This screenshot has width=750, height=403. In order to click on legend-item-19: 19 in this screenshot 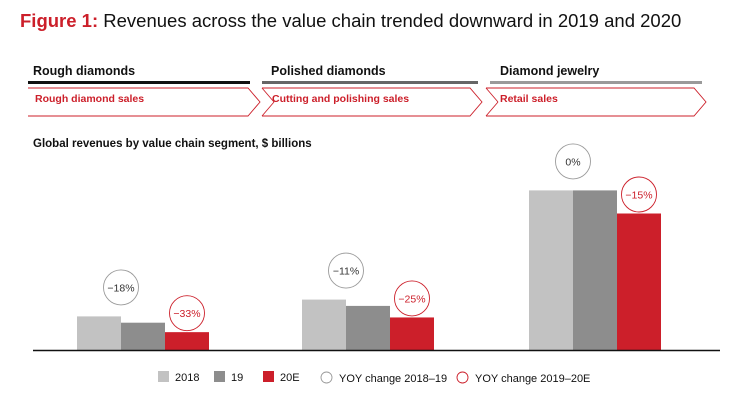, I will do `click(228, 378)`.